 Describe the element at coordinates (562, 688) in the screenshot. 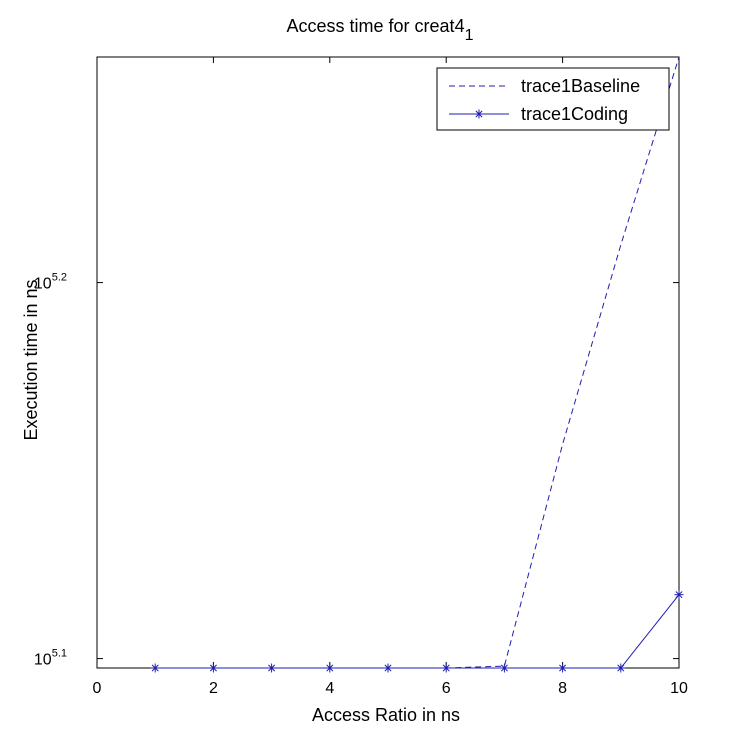

I see `x-tick-label: 8` at that location.